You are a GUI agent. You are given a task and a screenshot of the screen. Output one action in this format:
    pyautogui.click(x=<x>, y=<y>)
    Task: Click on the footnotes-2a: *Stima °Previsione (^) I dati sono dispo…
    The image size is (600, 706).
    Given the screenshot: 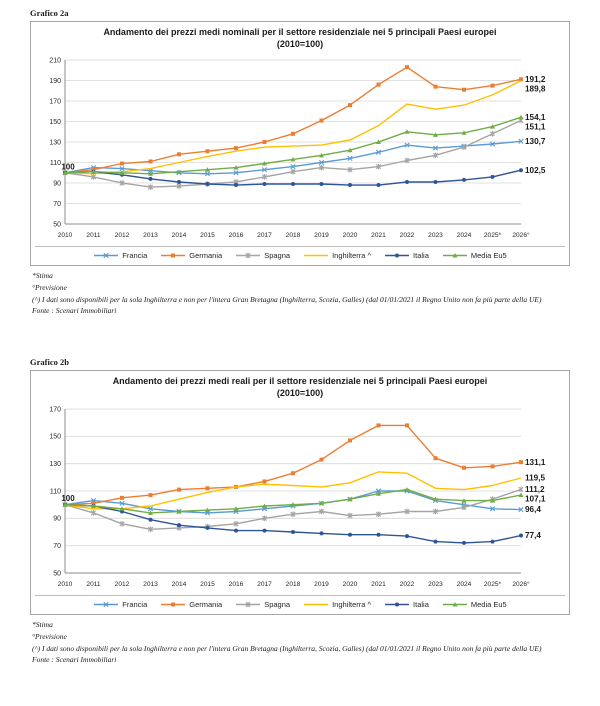 What is the action you would take?
    pyautogui.click(x=301, y=293)
    